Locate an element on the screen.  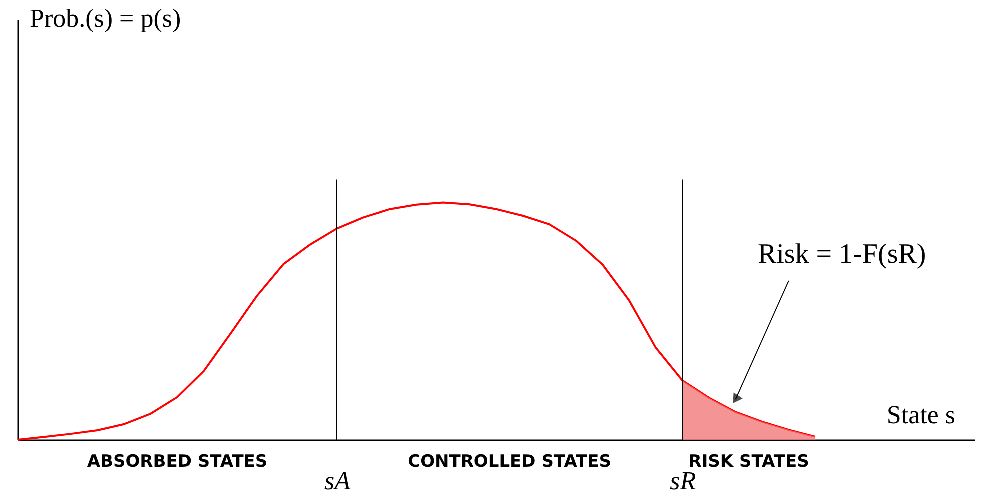
text: ABSORBED STATES is located at coordinates (177, 462).